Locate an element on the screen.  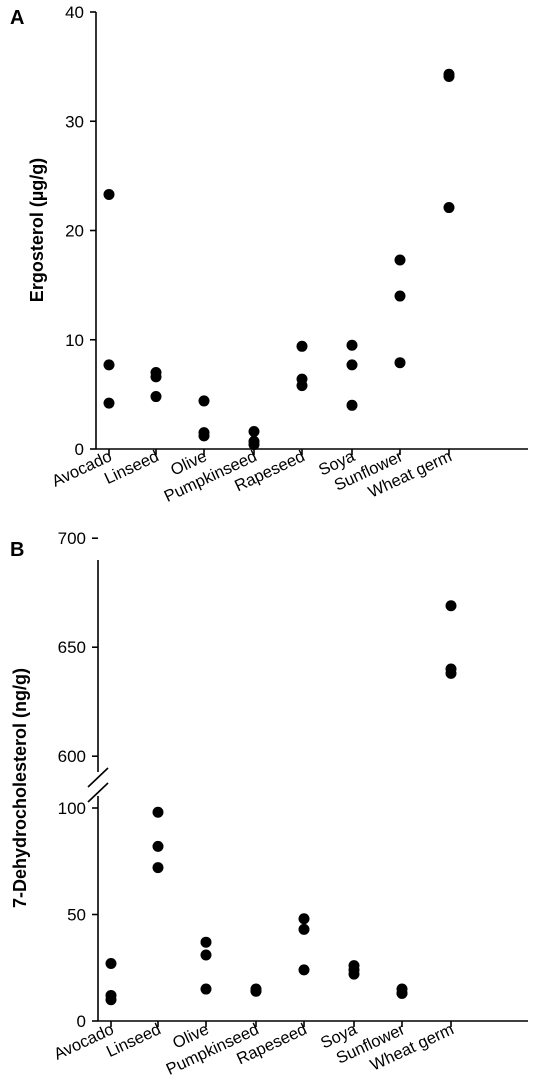
panel-b-axis-break-mark-upper is located at coordinates (98, 777).